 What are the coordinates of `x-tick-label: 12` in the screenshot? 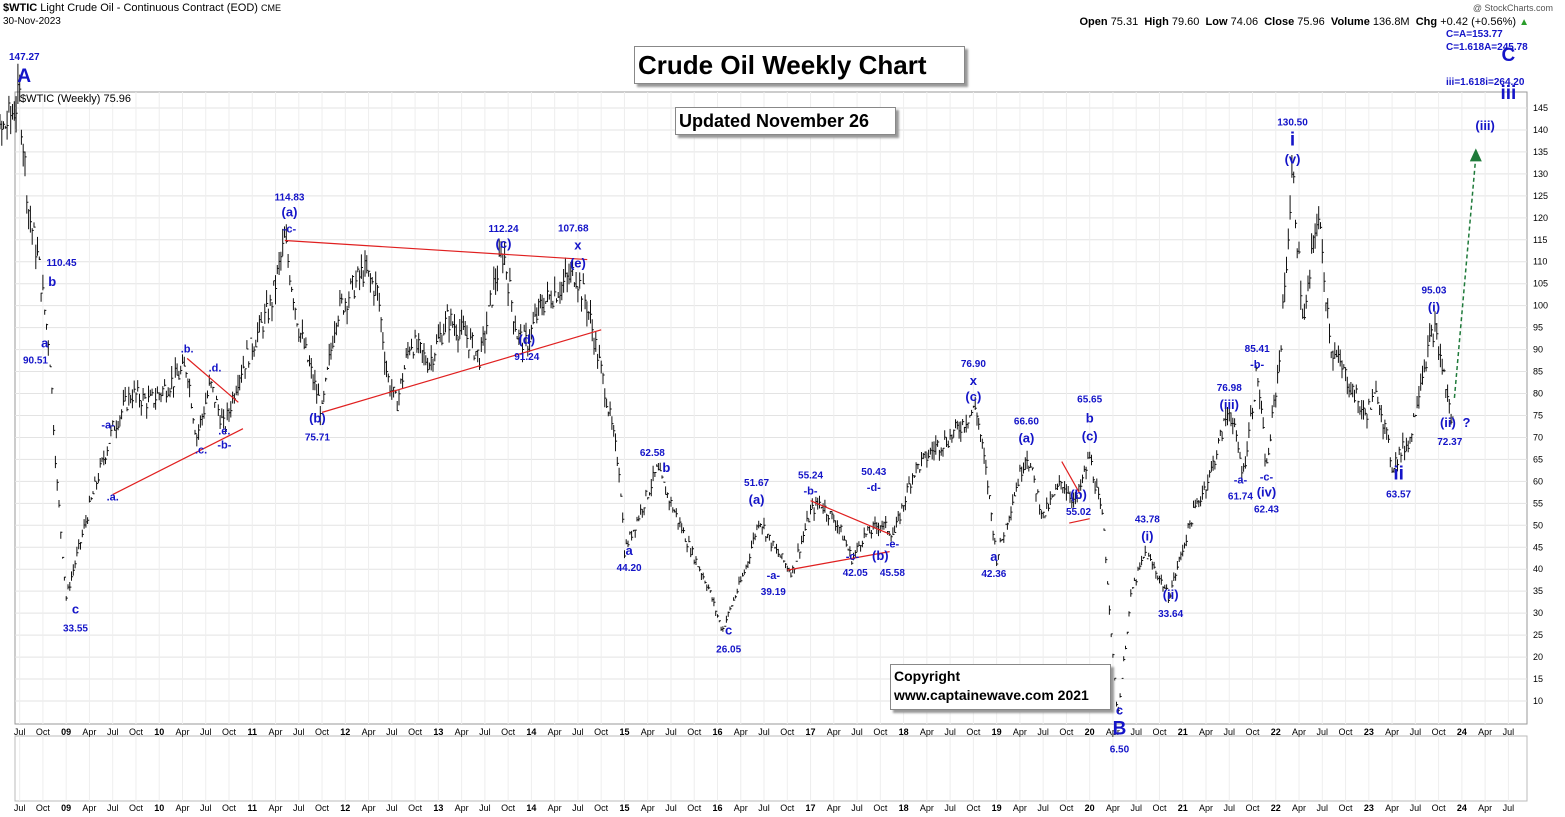 It's located at (345, 732).